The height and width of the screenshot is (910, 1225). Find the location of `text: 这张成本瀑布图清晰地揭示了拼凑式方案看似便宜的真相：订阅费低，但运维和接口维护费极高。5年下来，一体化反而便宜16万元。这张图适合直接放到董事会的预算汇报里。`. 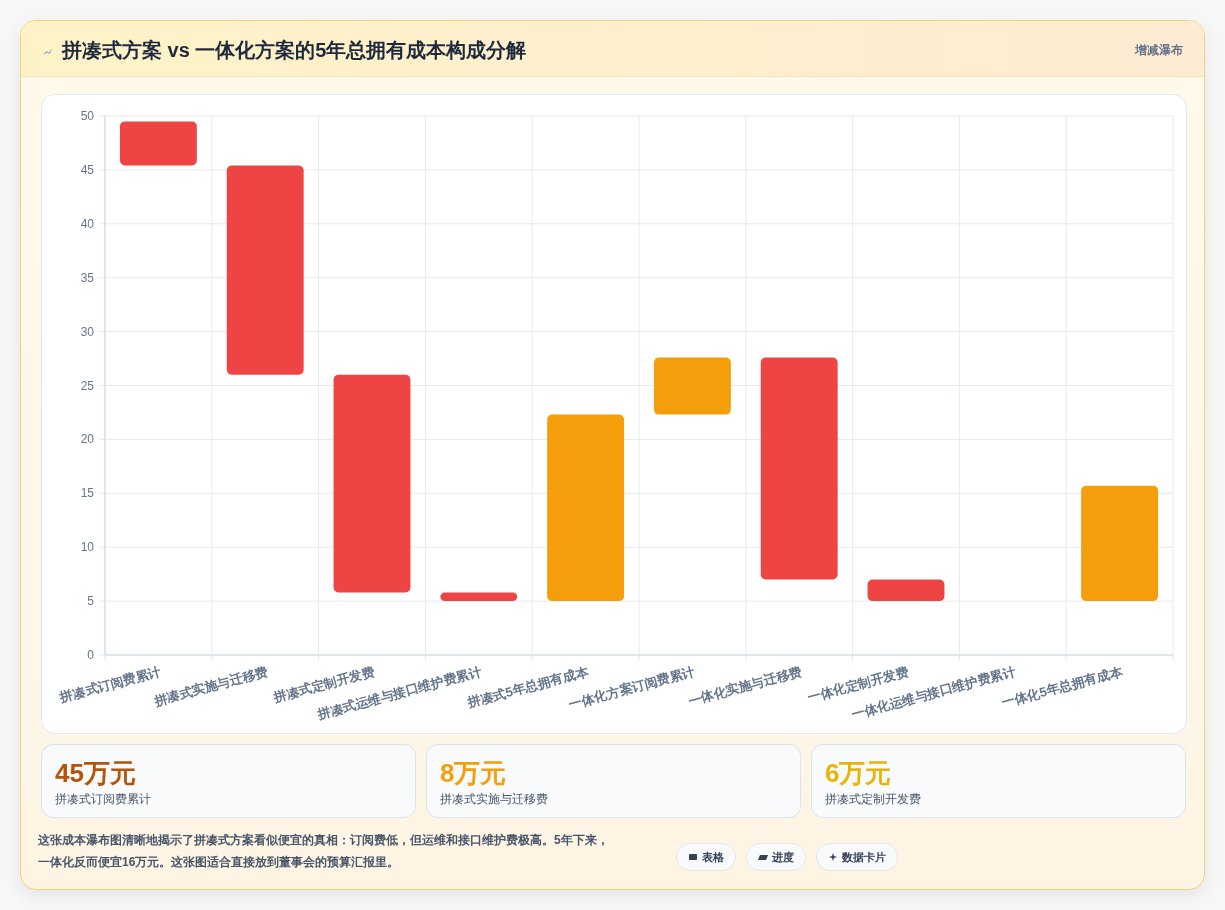

text: 这张成本瀑布图清晰地揭示了拼凑式方案看似便宜的真相：订阅费低，但运维和接口维护费极高。5年下来，一体化反而便宜16万元。这张图适合直接放到董事会的预算汇报里。 is located at coordinates (324, 851).